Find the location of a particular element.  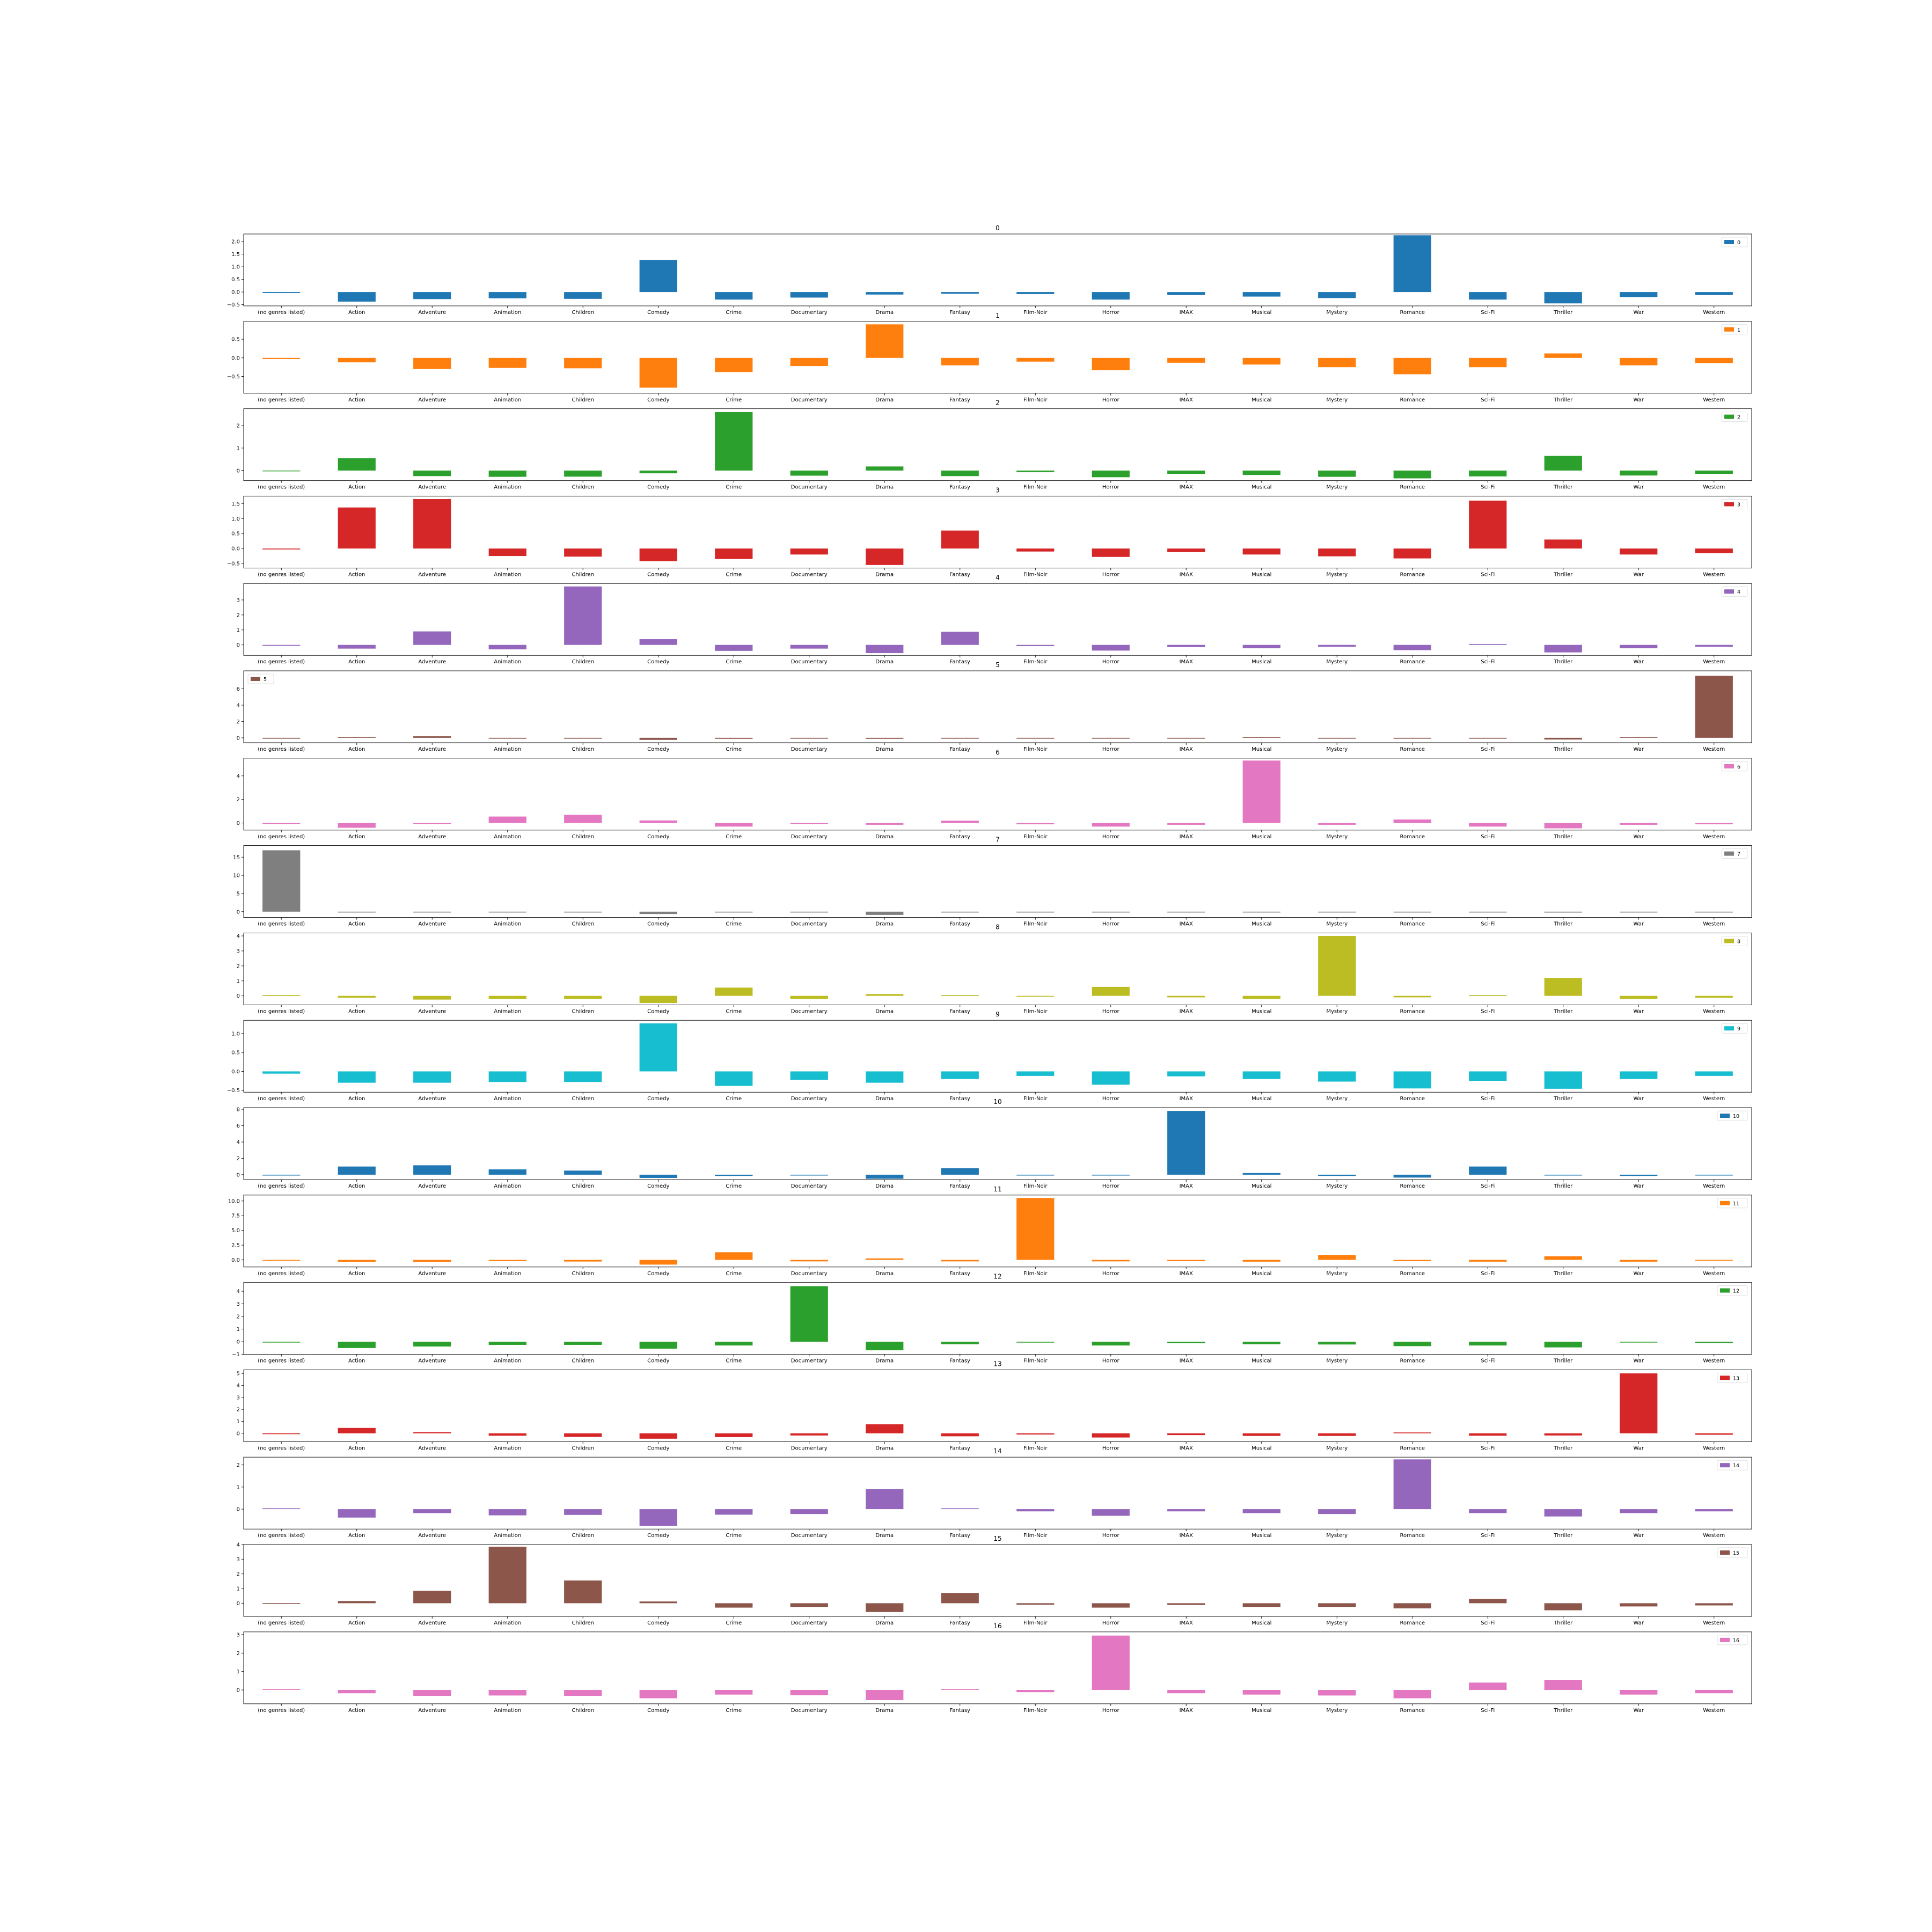

x-tick-label: IMAX is located at coordinates (1186, 1711).